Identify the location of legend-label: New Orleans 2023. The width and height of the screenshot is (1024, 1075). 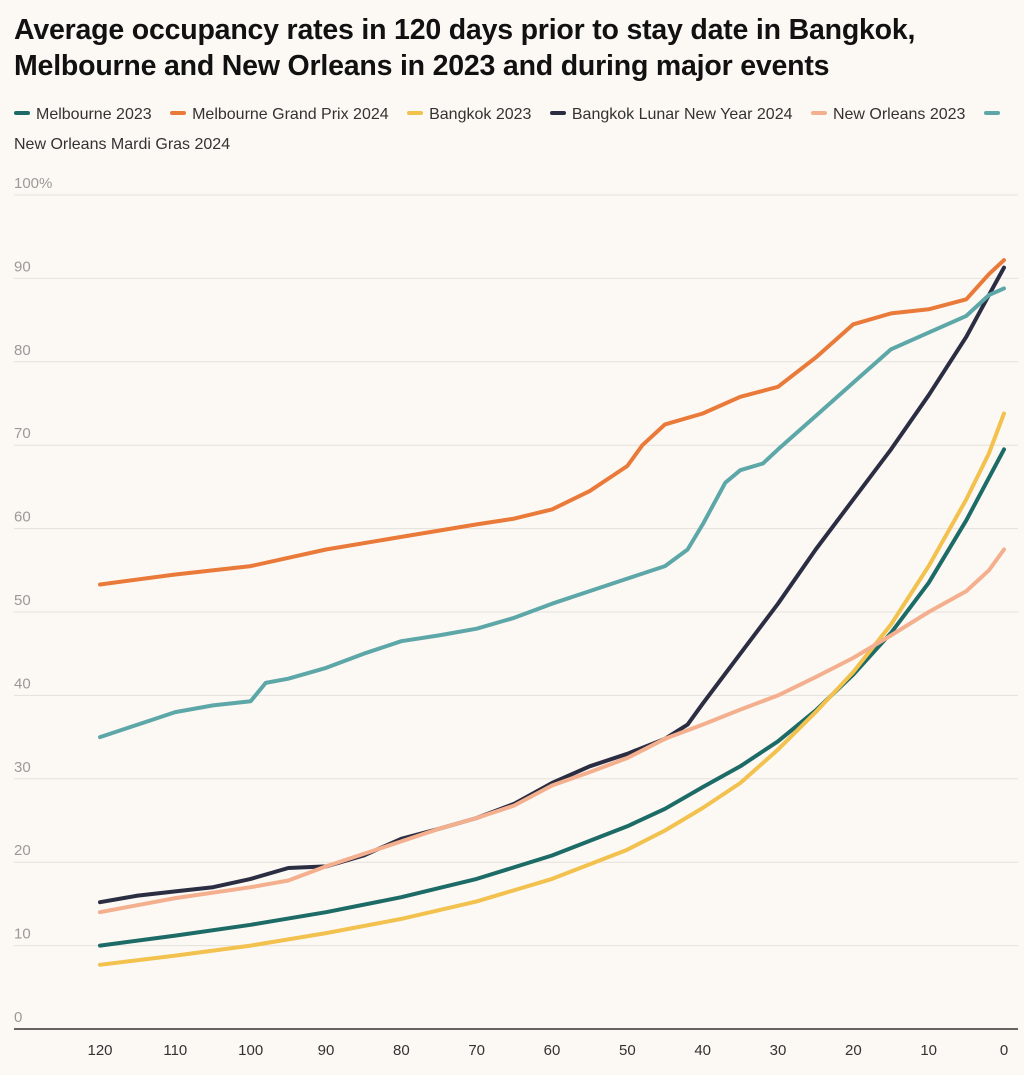
(899, 114).